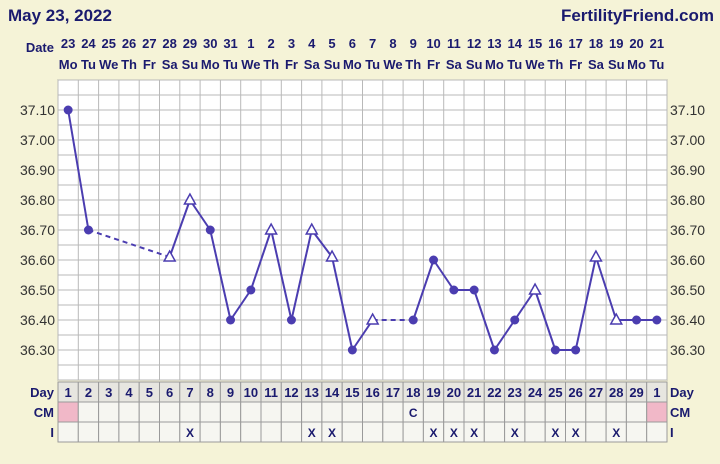  Describe the element at coordinates (454, 43) in the screenshot. I see `date-label: 11` at that location.